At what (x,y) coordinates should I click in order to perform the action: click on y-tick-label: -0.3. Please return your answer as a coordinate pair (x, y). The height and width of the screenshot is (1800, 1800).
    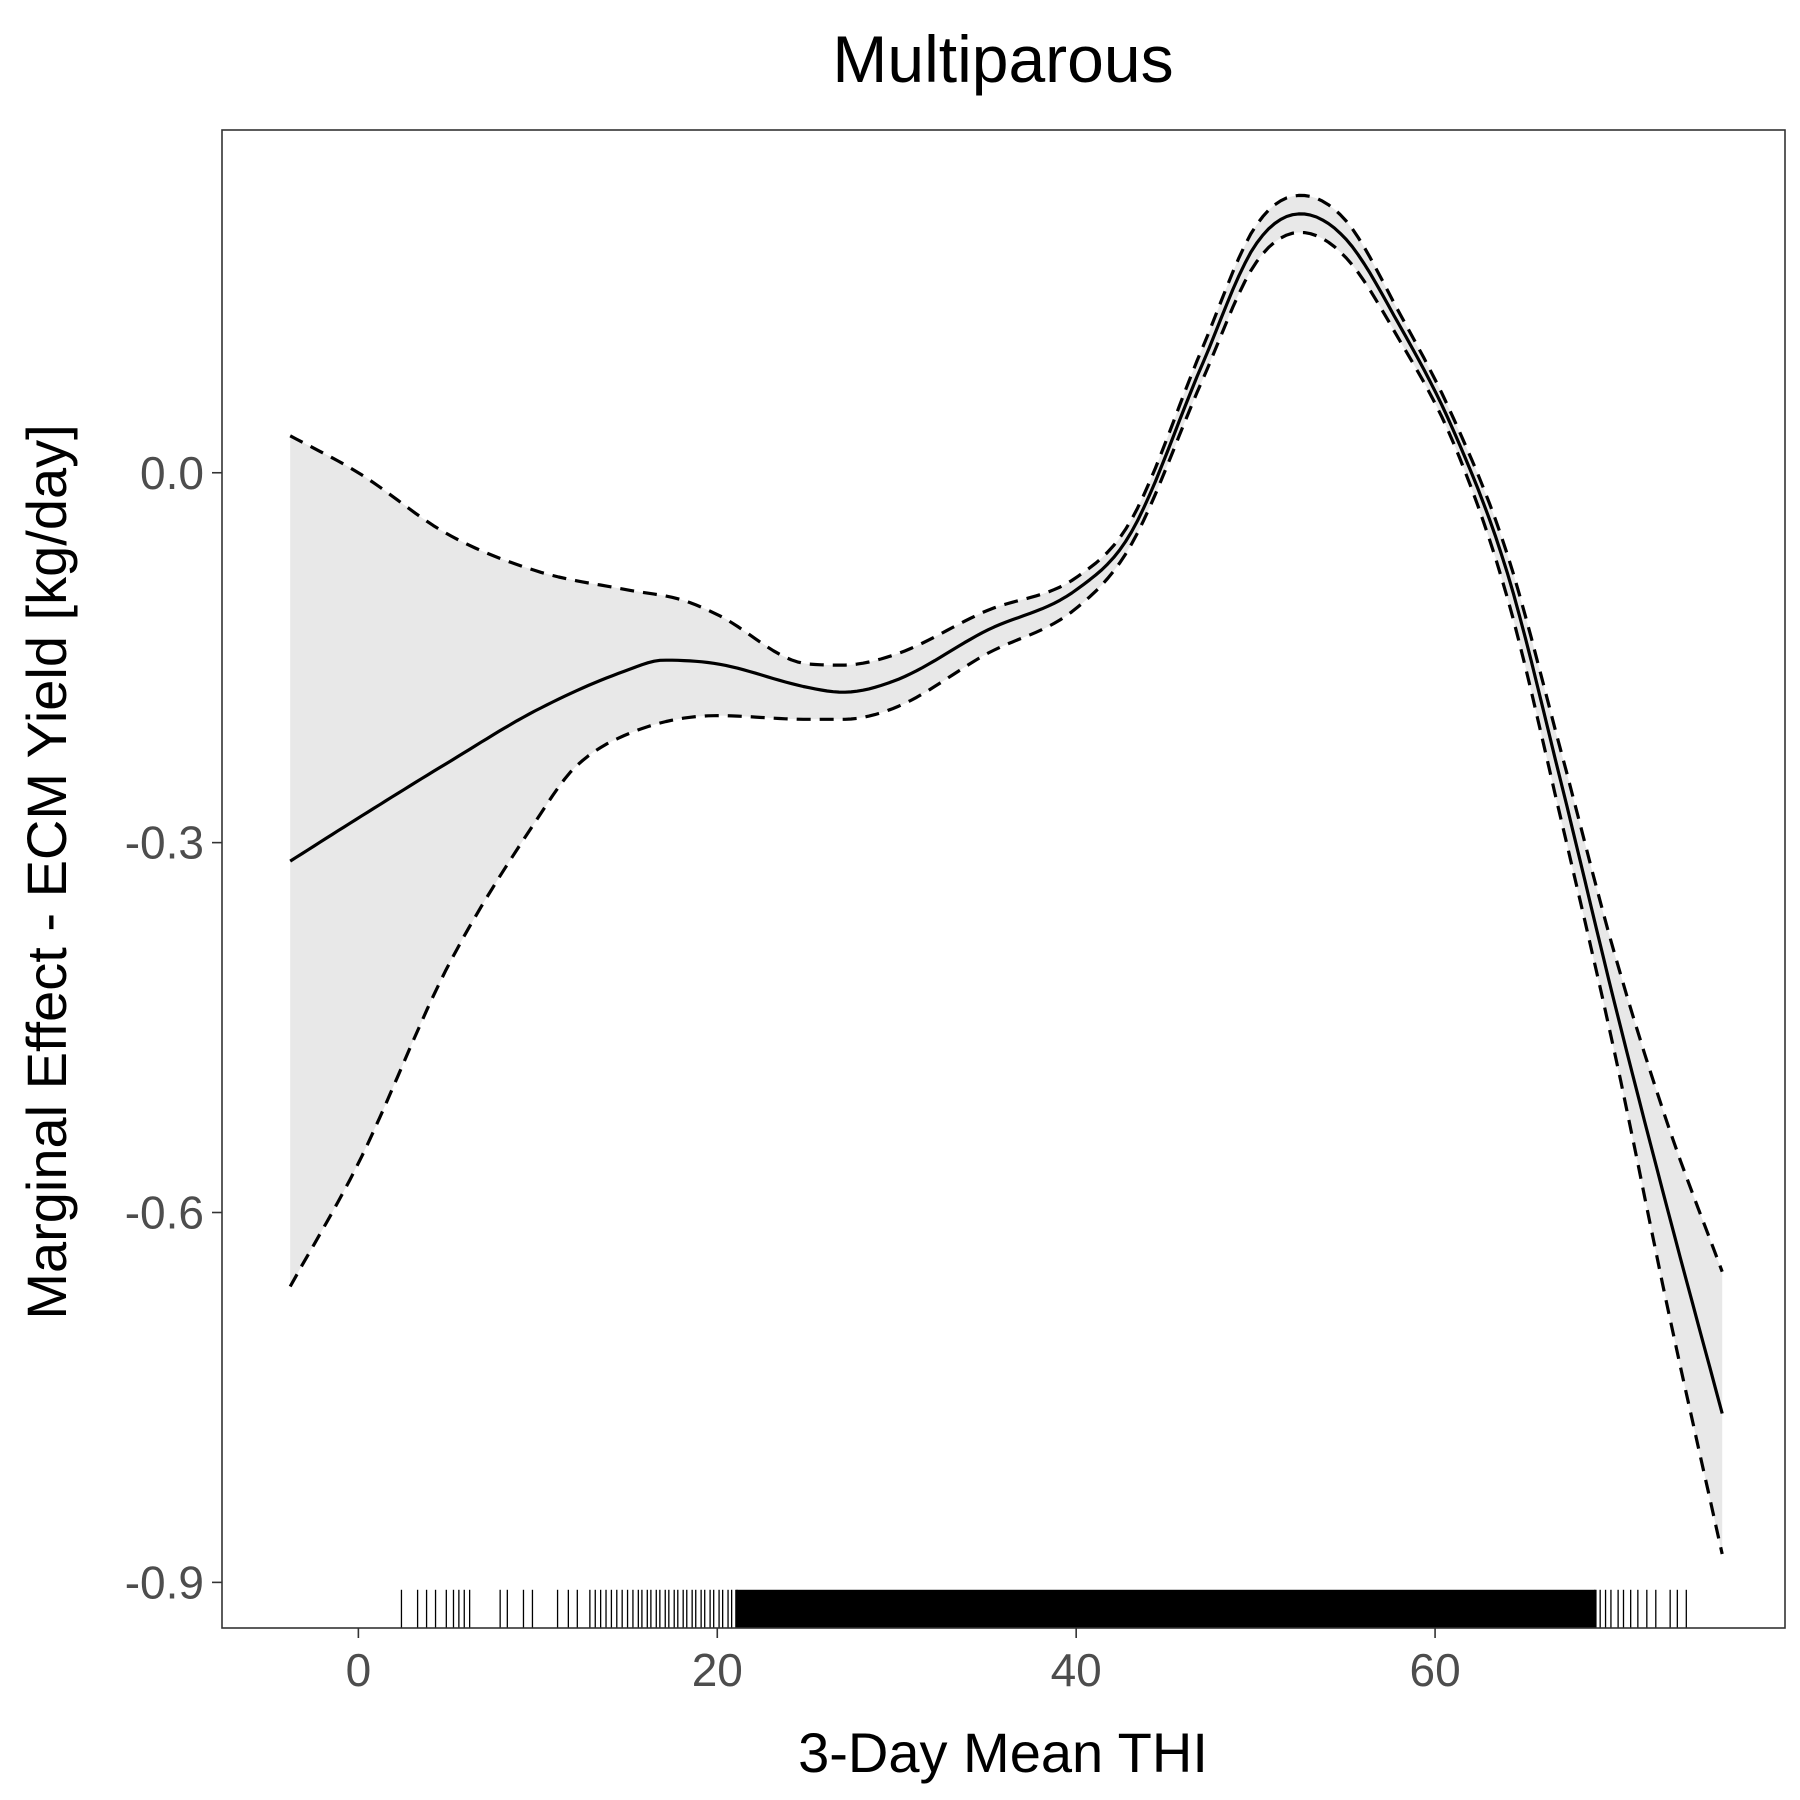
    Looking at the image, I should click on (164, 843).